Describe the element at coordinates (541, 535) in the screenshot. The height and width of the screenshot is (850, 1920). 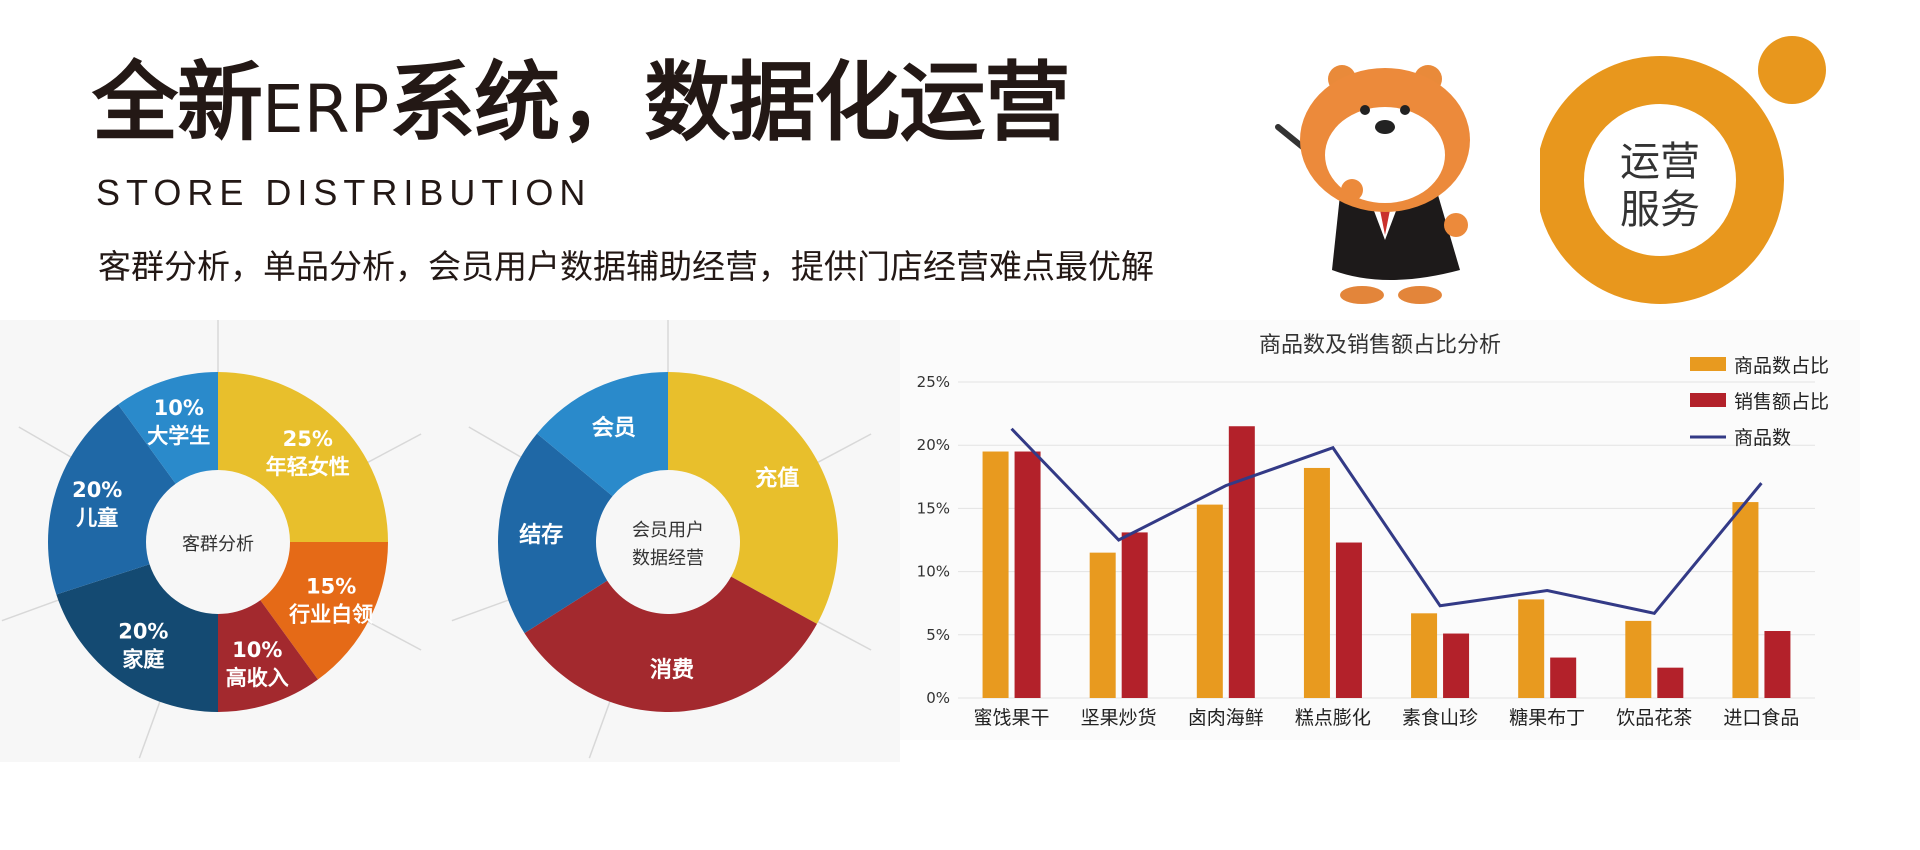
I see `pie-slice-label: 结存` at that location.